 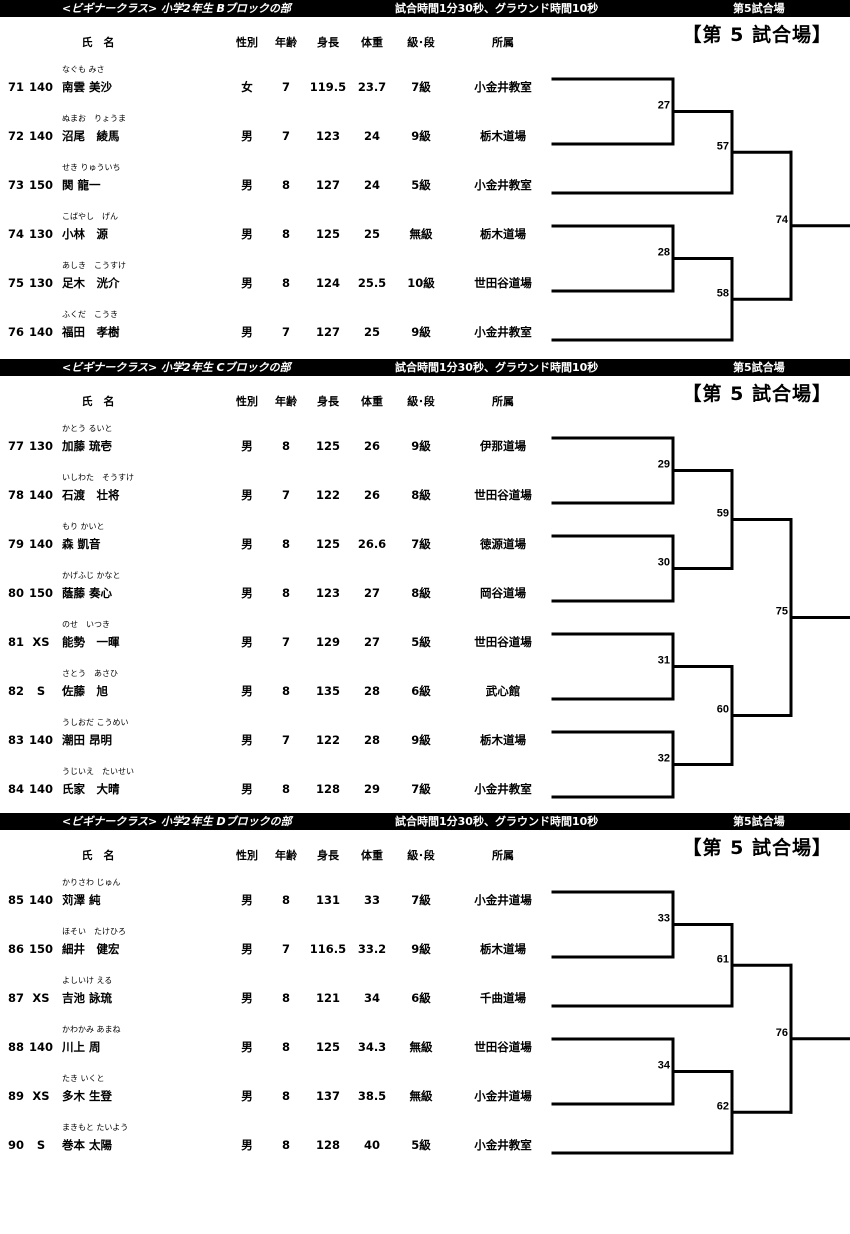 I want to click on player-name: 石渡 壮将, so click(x=91, y=495).